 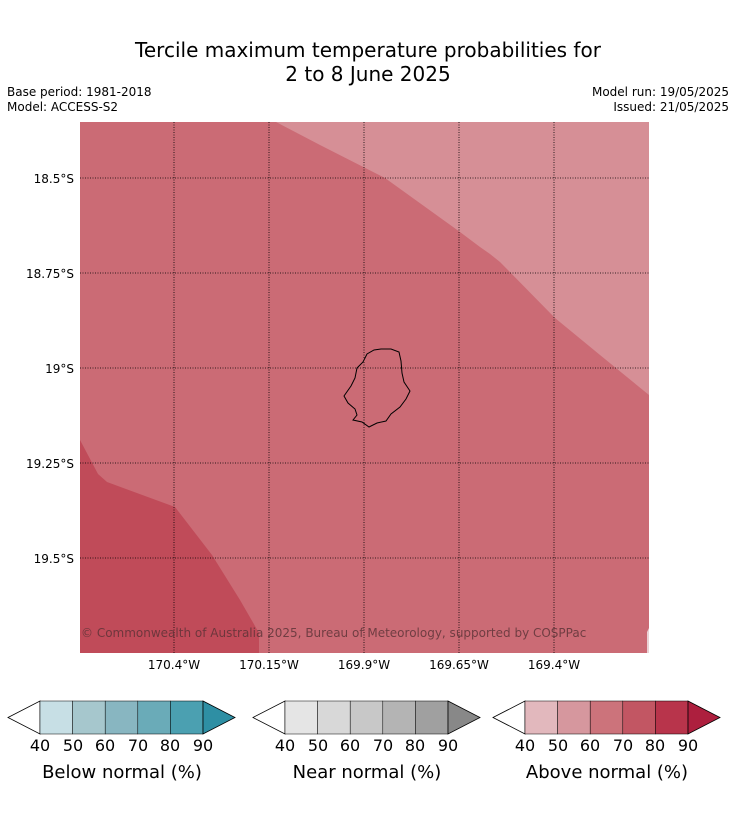 What do you see at coordinates (269, 665) in the screenshot?
I see `lon-label: 170.15°W` at bounding box center [269, 665].